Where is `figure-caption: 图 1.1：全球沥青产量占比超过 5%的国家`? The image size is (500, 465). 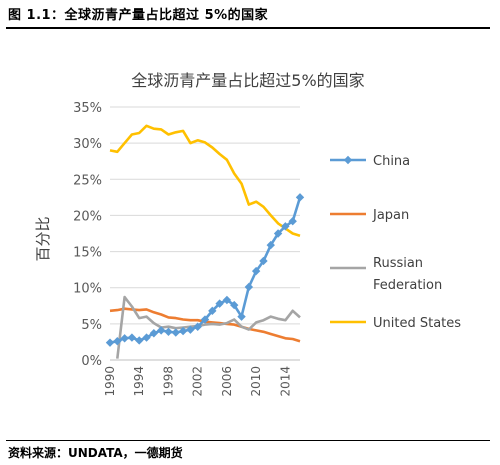
figure-caption: 图 1.1：全球沥青产量占比超过 5%的国家 is located at coordinates (138, 15).